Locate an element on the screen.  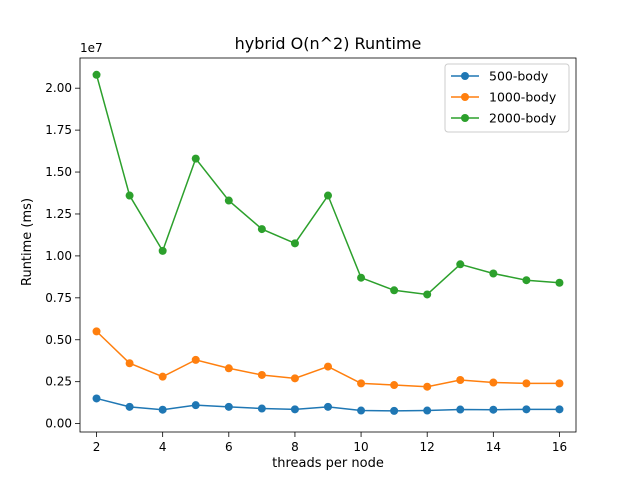
x-tick-label: 6 is located at coordinates (229, 447).